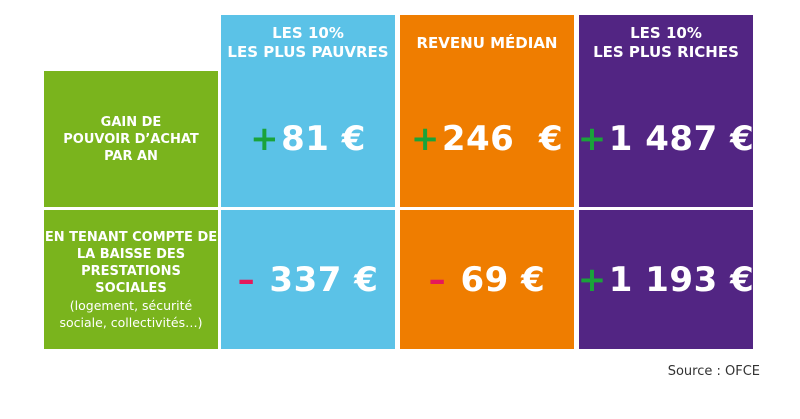 This screenshot has height=419, width=800. Describe the element at coordinates (502, 139) in the screenshot. I see `amount: 246 €` at that location.